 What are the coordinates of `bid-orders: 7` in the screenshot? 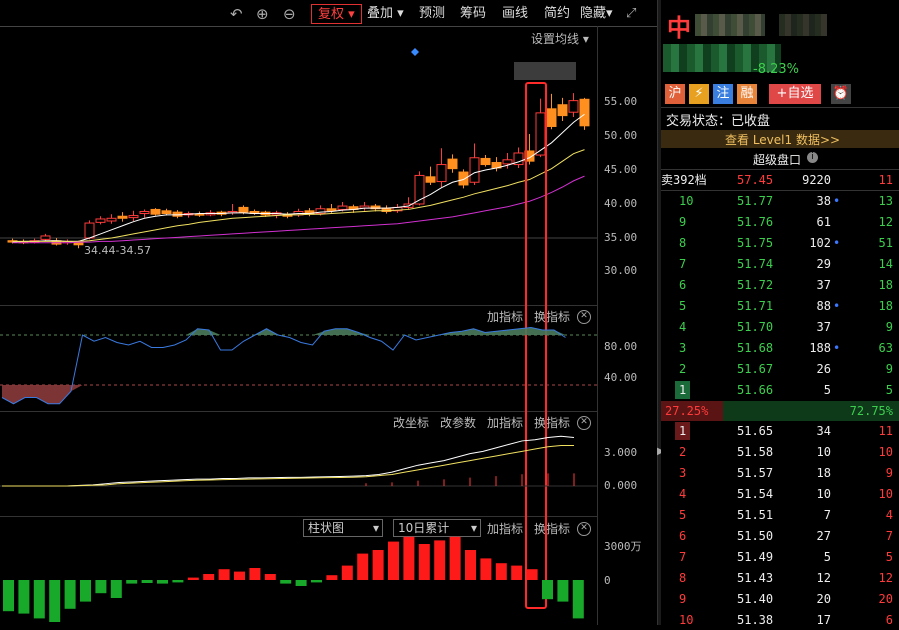 It's located at (889, 536).